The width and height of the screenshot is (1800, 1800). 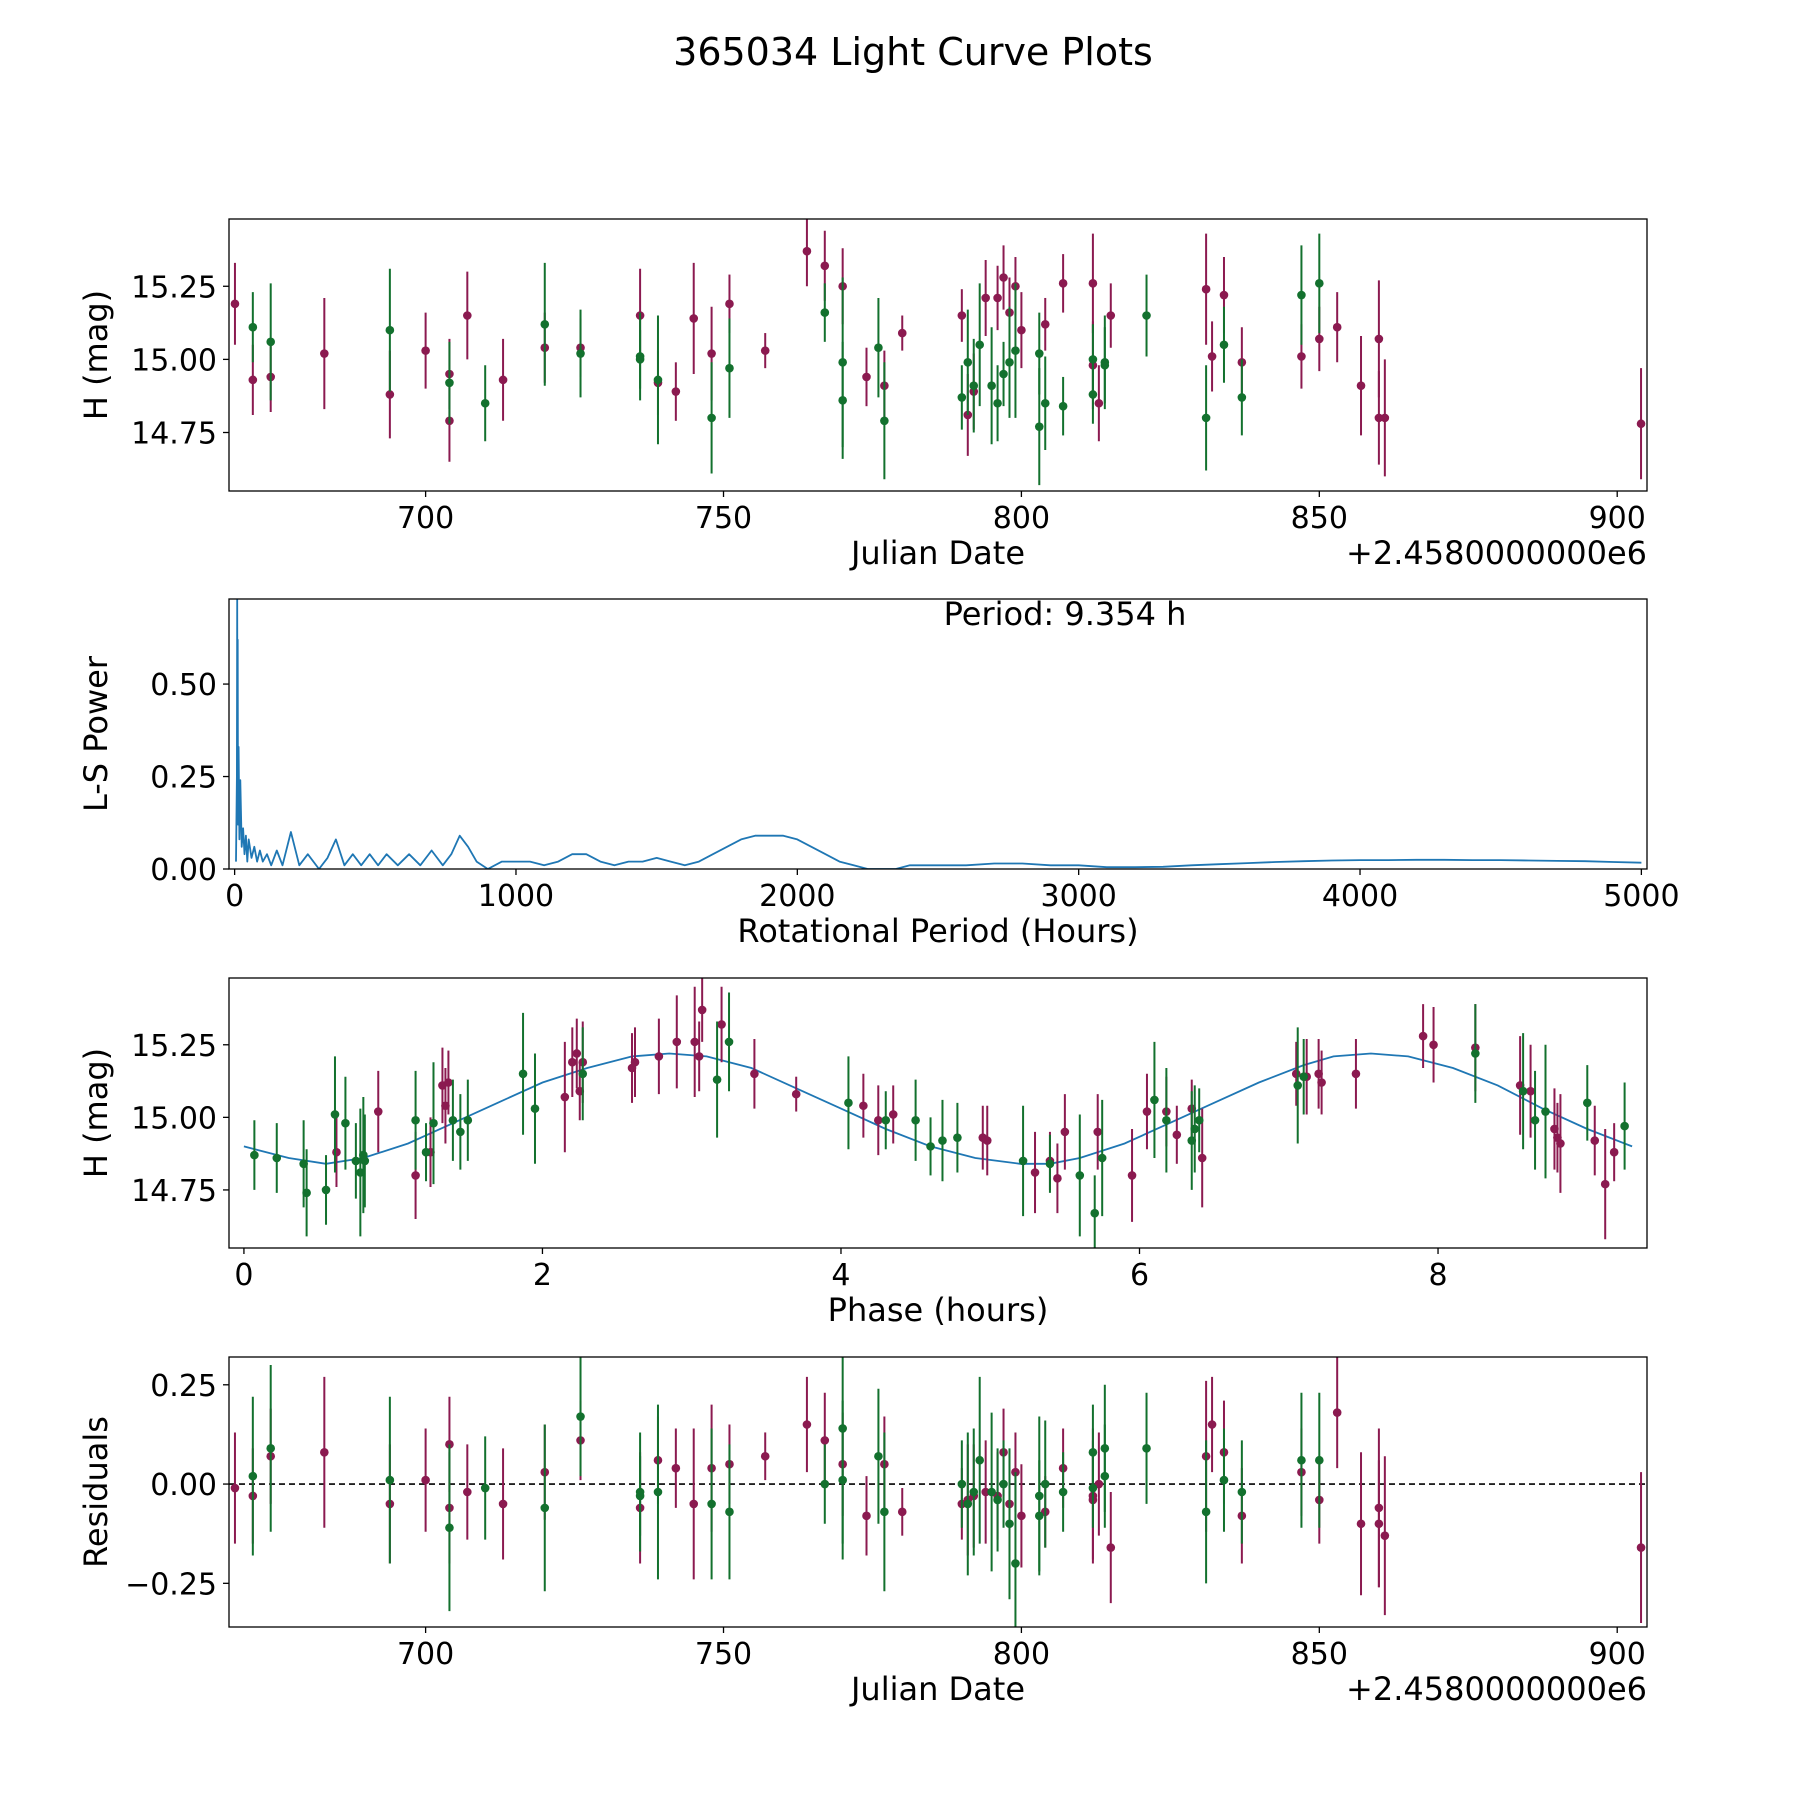 What do you see at coordinates (425, 518) in the screenshot?
I see `lightcurve-xtick-label: 700` at bounding box center [425, 518].